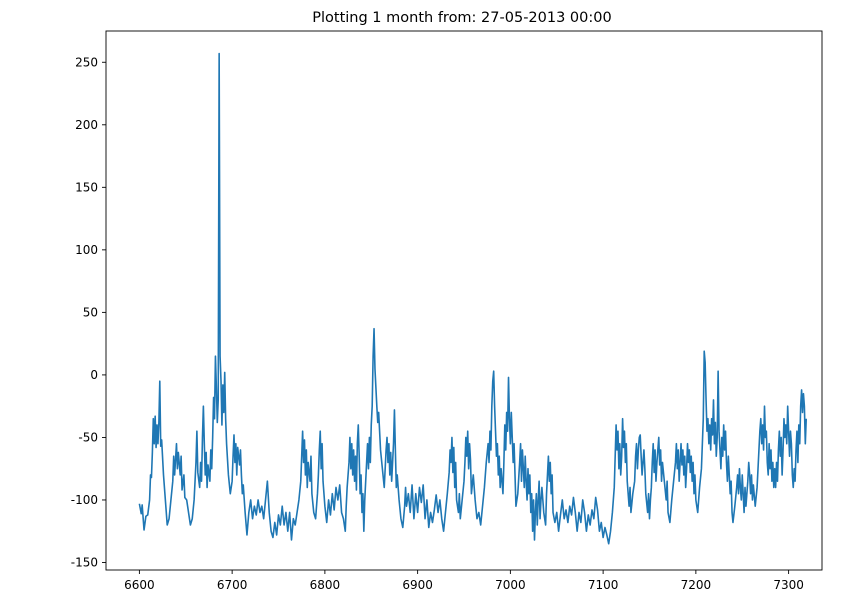 The width and height of the screenshot is (842, 605). What do you see at coordinates (461, 18) in the screenshot?
I see `chart-title: Plotting 1 month from: 27-05-2013 00:00` at bounding box center [461, 18].